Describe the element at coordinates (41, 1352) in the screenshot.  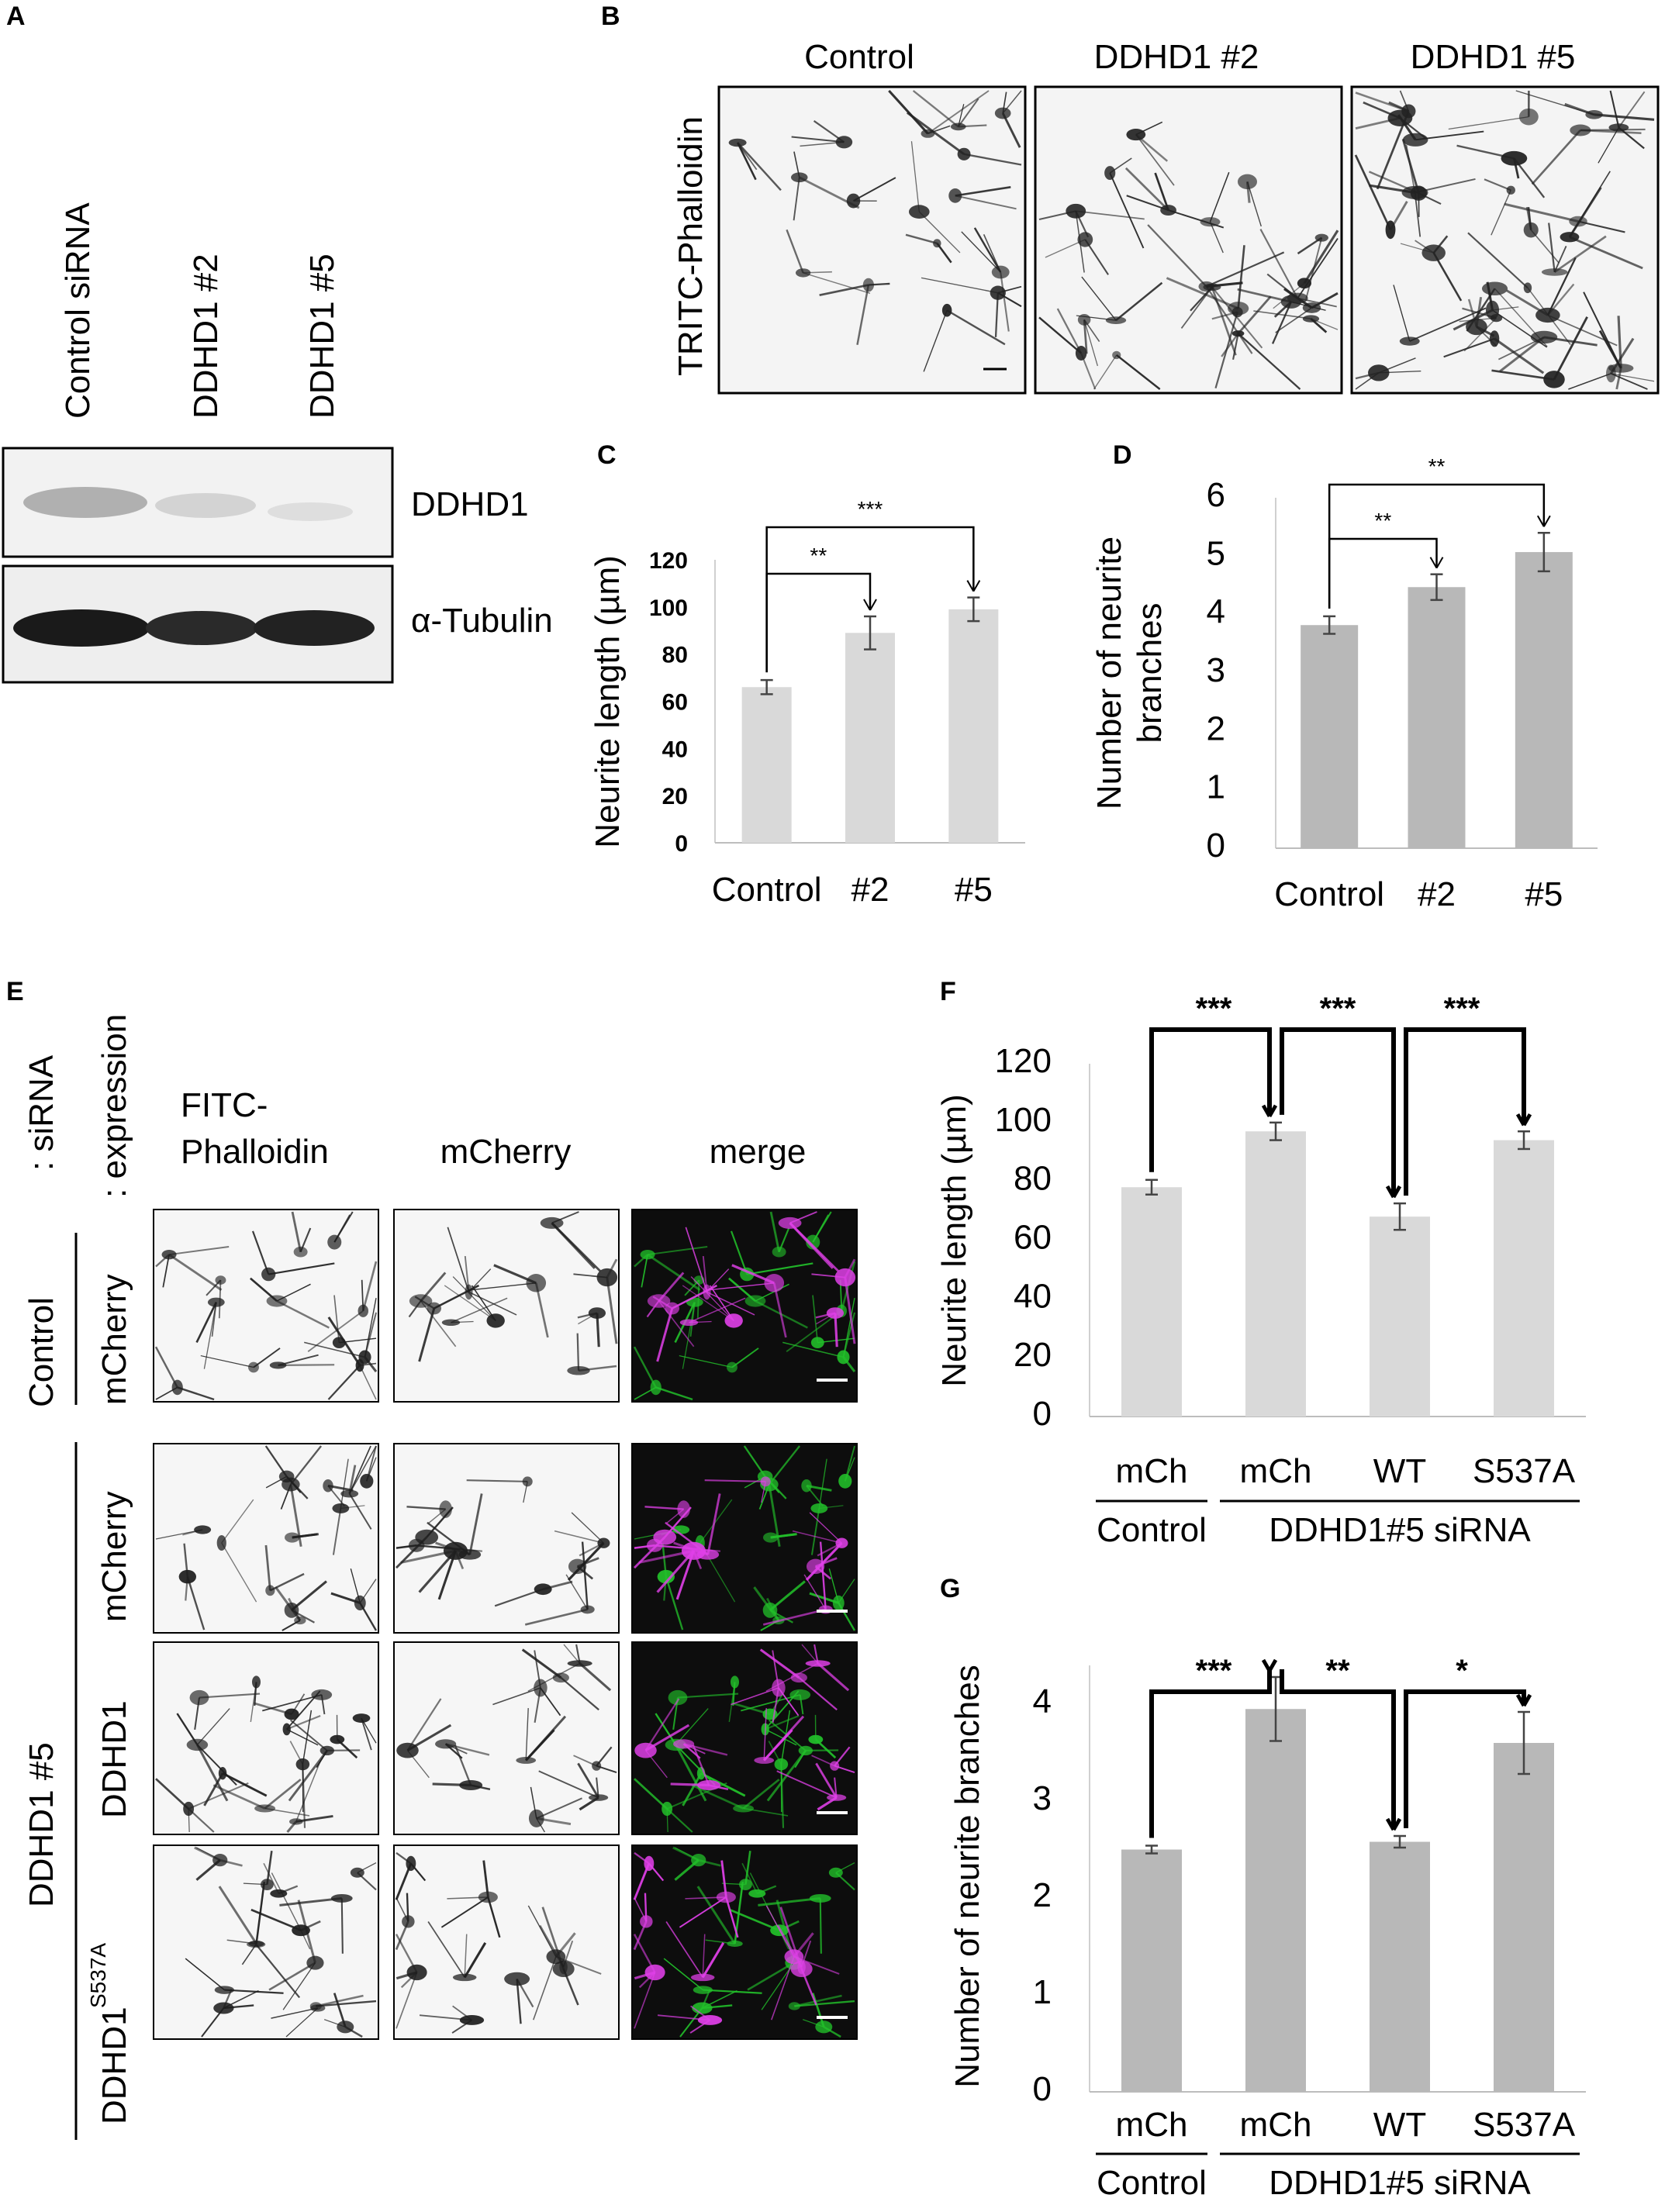
I see `e-group-control: Control` at that location.